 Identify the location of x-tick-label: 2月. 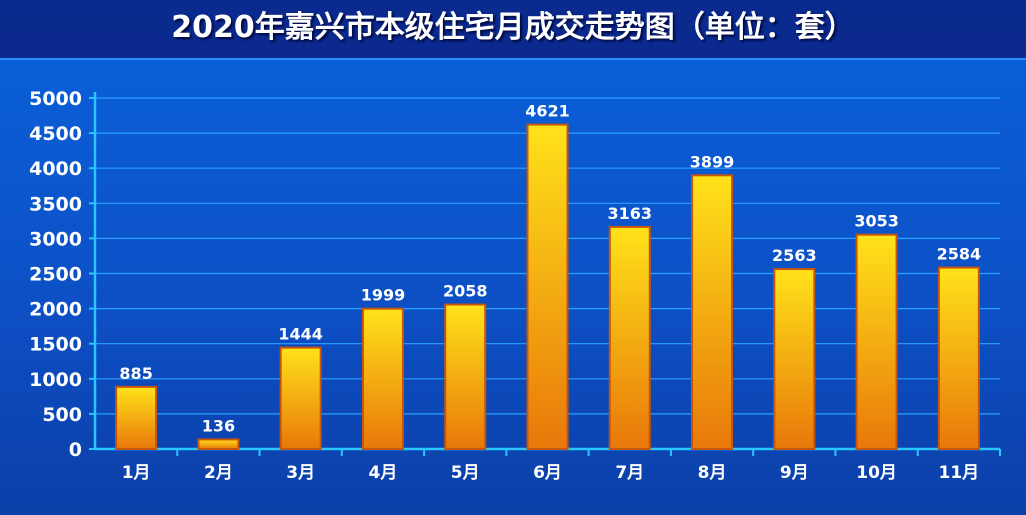
(218, 473).